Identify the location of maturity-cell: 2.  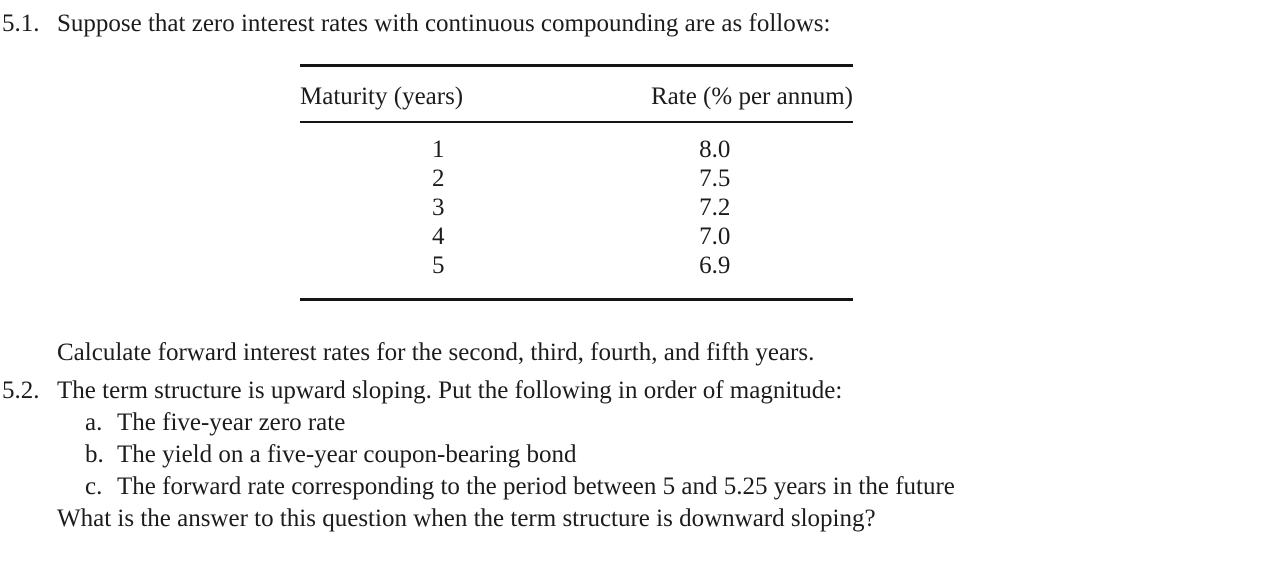
(438, 178).